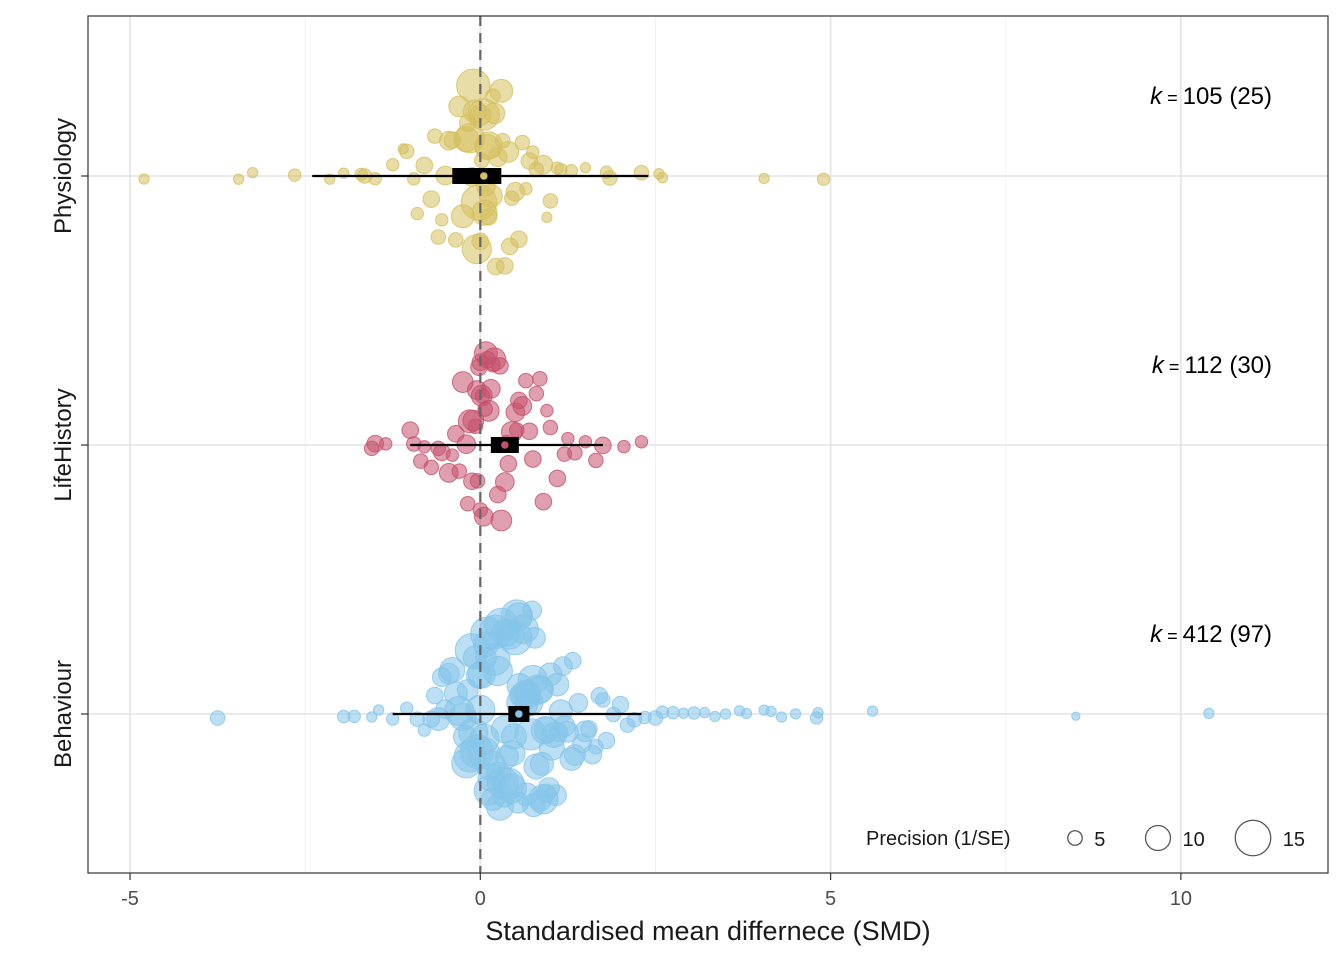 The height and width of the screenshot is (960, 1344). What do you see at coordinates (830, 899) in the screenshot?
I see `x-tick-label: 5` at bounding box center [830, 899].